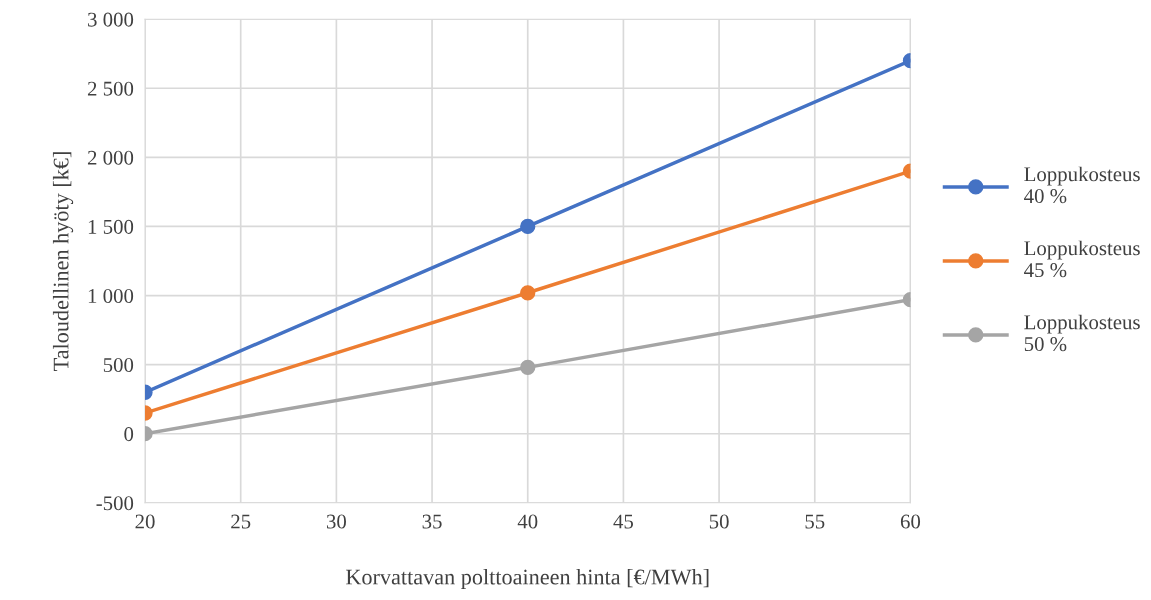 Image resolution: width=1151 pixels, height=600 pixels. What do you see at coordinates (111, 19) in the screenshot?
I see `y-tick-label: 3 000` at bounding box center [111, 19].